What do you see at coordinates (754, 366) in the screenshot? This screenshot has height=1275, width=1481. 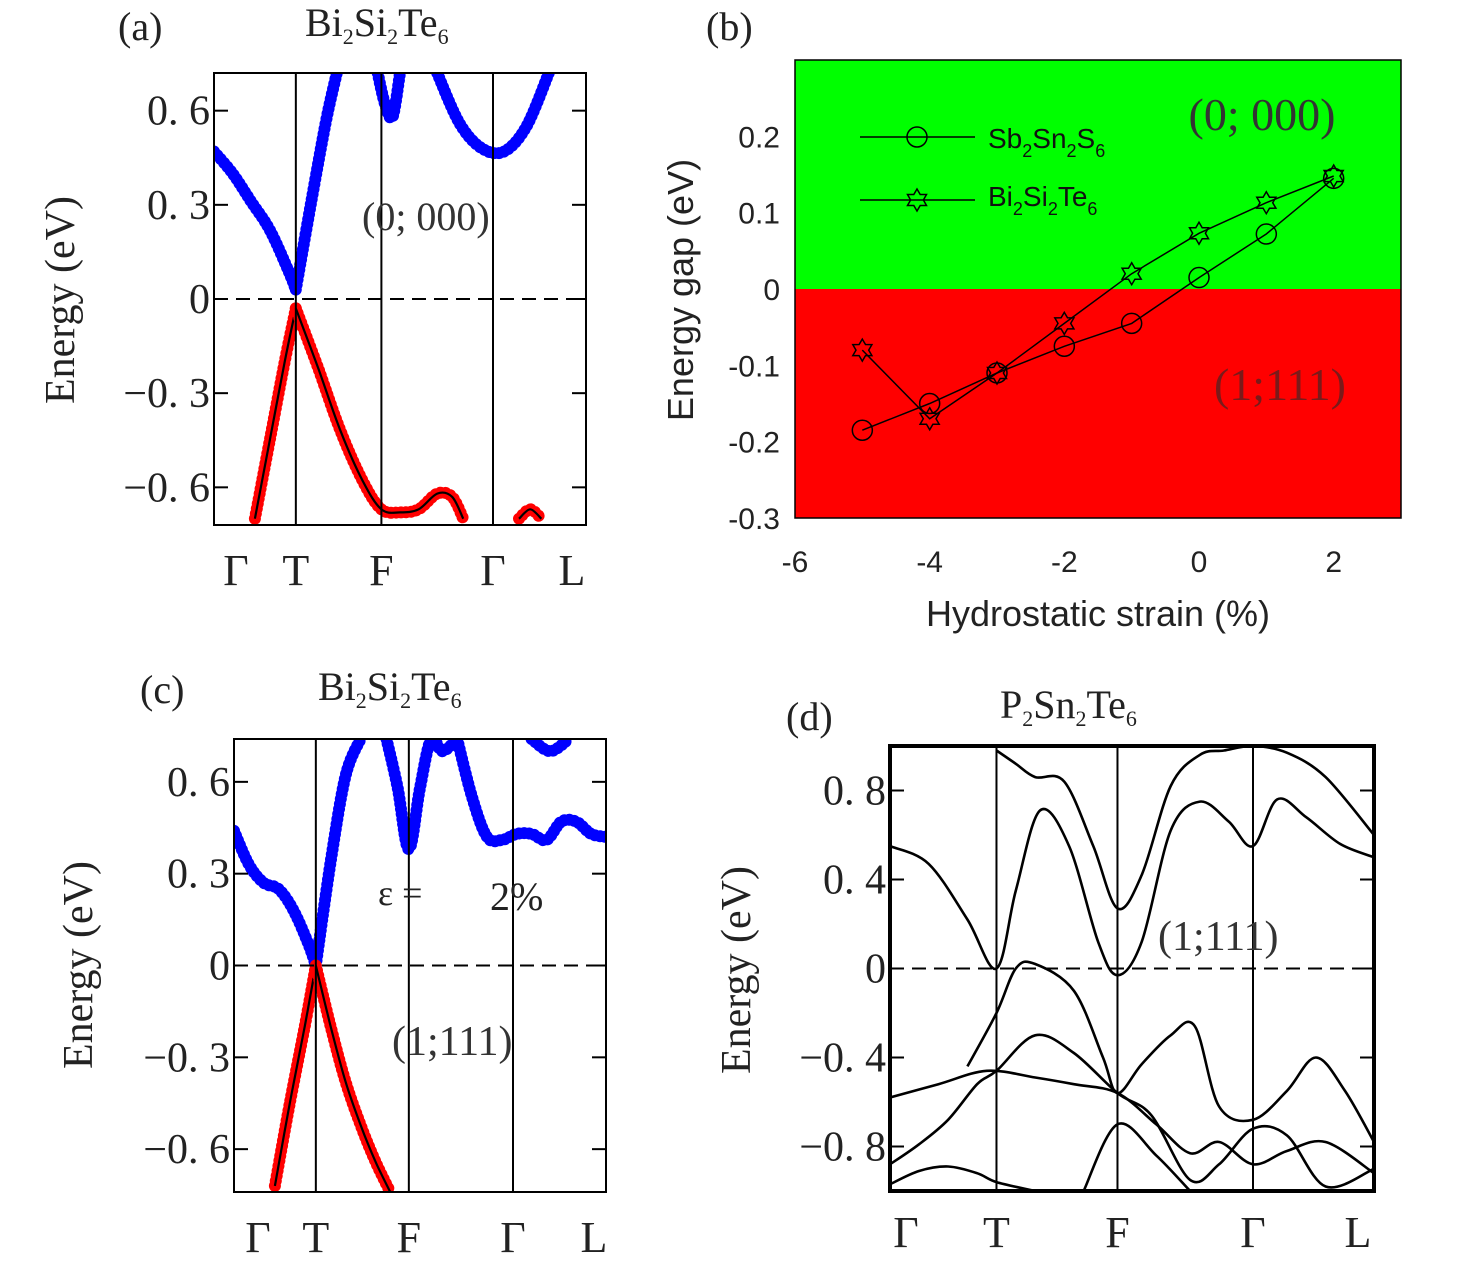 I see `ytick-label: -0.1` at bounding box center [754, 366].